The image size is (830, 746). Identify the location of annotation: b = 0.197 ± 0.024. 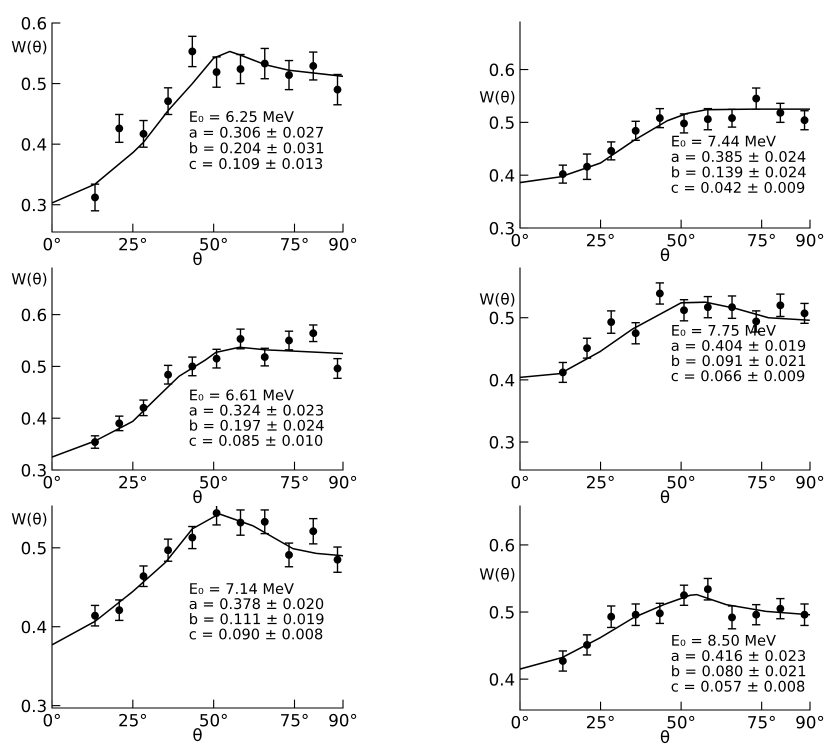
(257, 425).